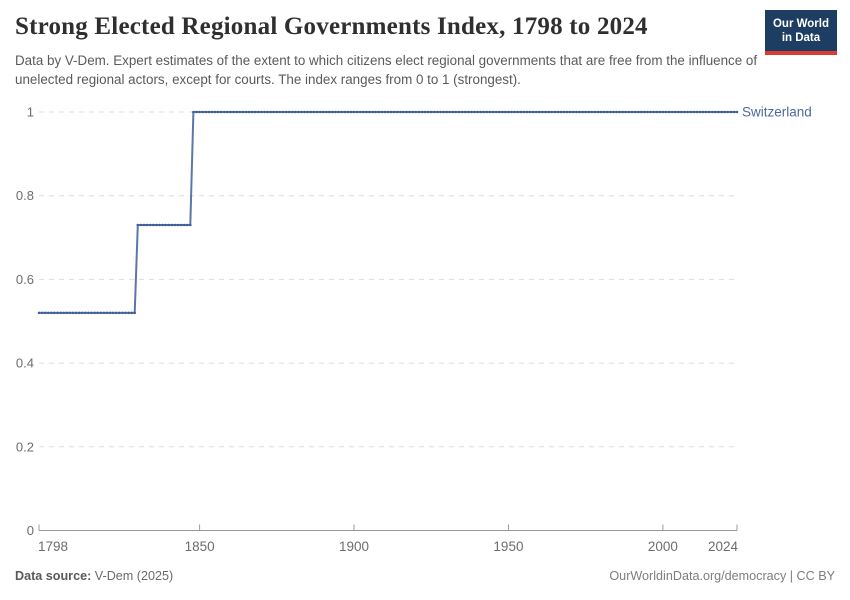  I want to click on series-label-switzerland: Switzerland, so click(777, 112).